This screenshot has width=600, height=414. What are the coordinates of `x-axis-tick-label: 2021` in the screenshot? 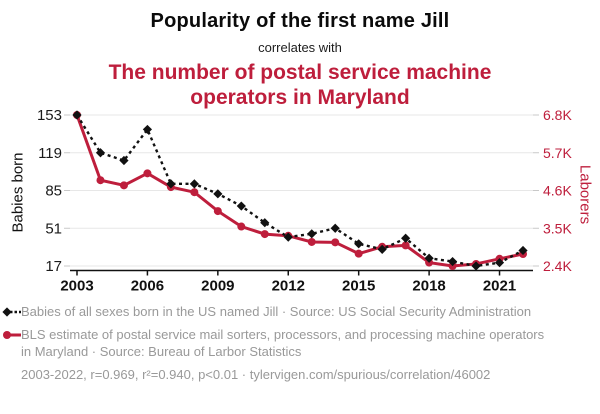 It's located at (499, 286).